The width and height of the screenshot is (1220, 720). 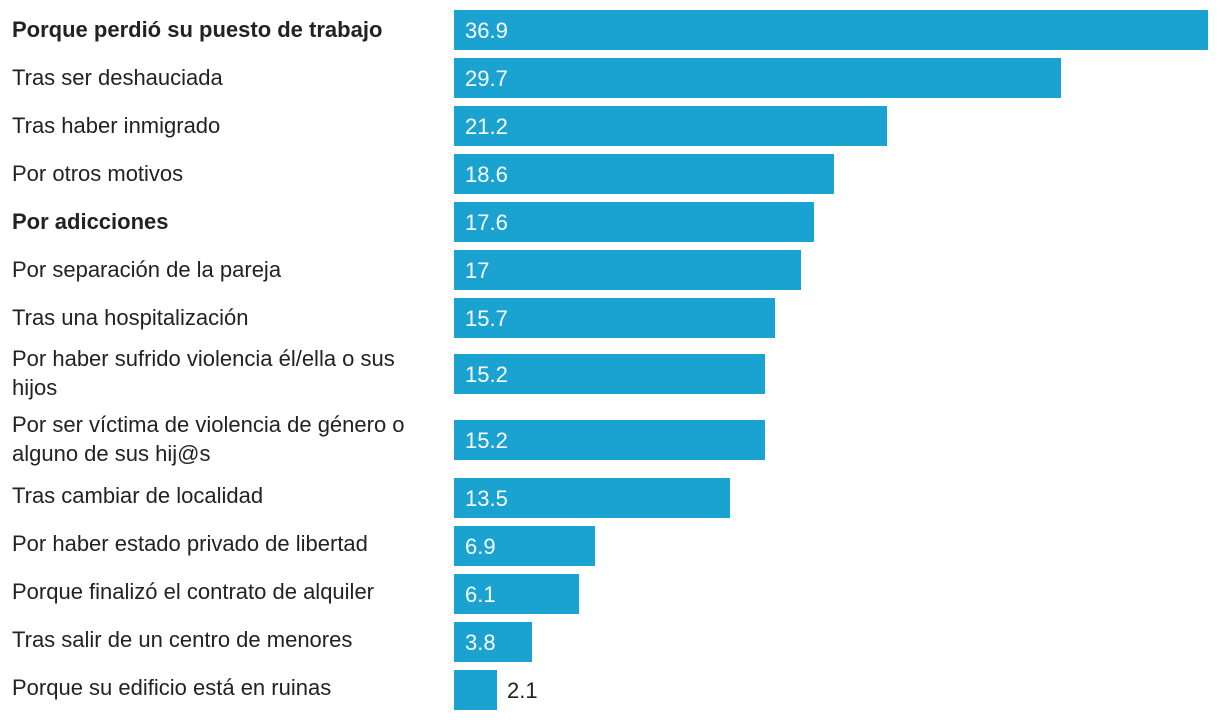 I want to click on category-label: Por separación de la pareja, so click(x=147, y=269).